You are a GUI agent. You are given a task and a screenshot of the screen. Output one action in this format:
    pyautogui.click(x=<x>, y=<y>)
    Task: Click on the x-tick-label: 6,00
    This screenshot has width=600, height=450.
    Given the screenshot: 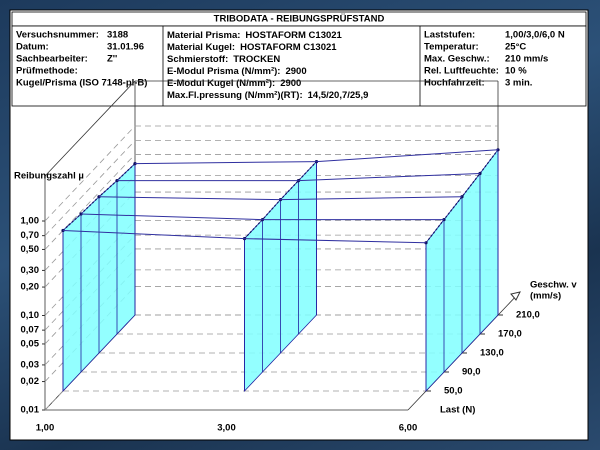 What is the action you would take?
    pyautogui.click(x=408, y=428)
    